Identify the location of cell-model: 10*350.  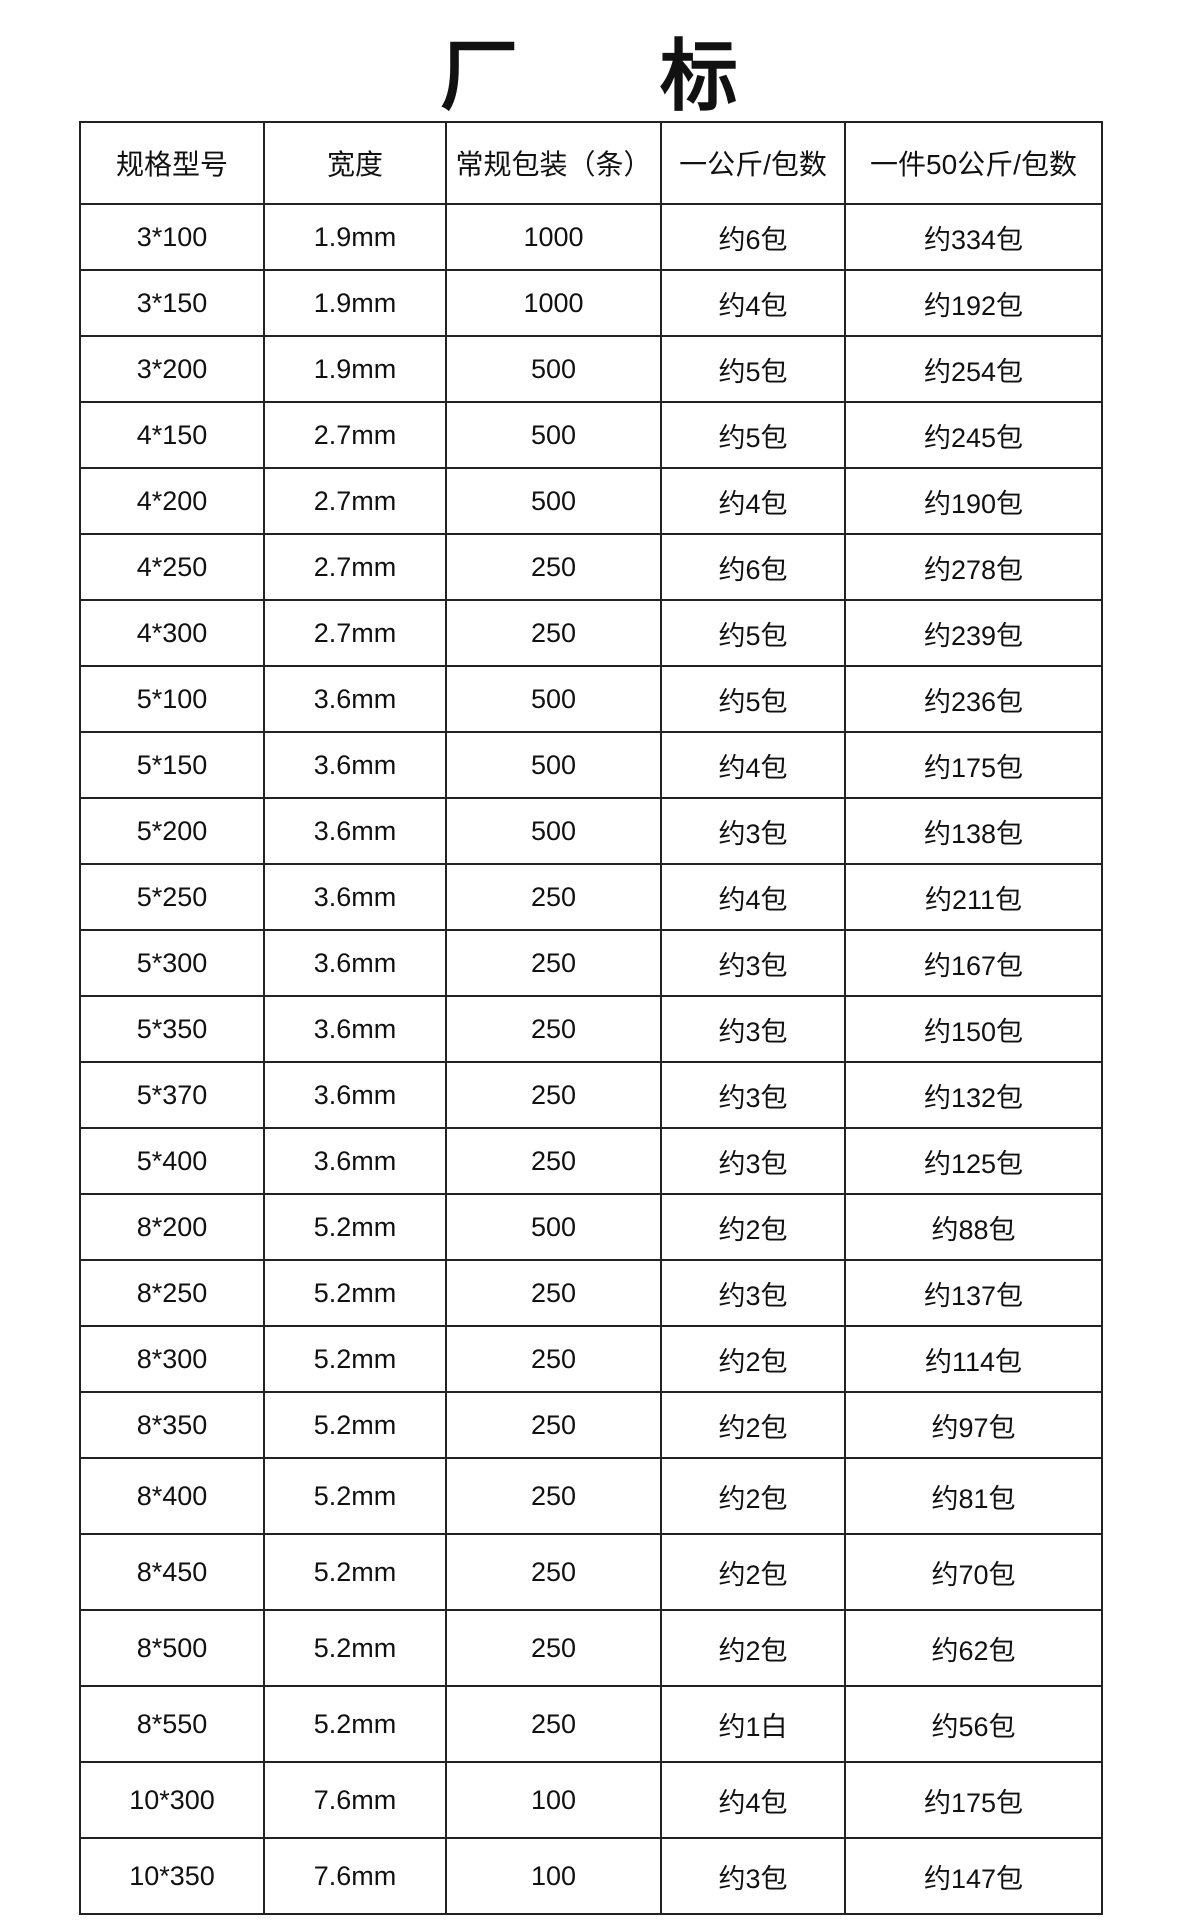
(172, 1876).